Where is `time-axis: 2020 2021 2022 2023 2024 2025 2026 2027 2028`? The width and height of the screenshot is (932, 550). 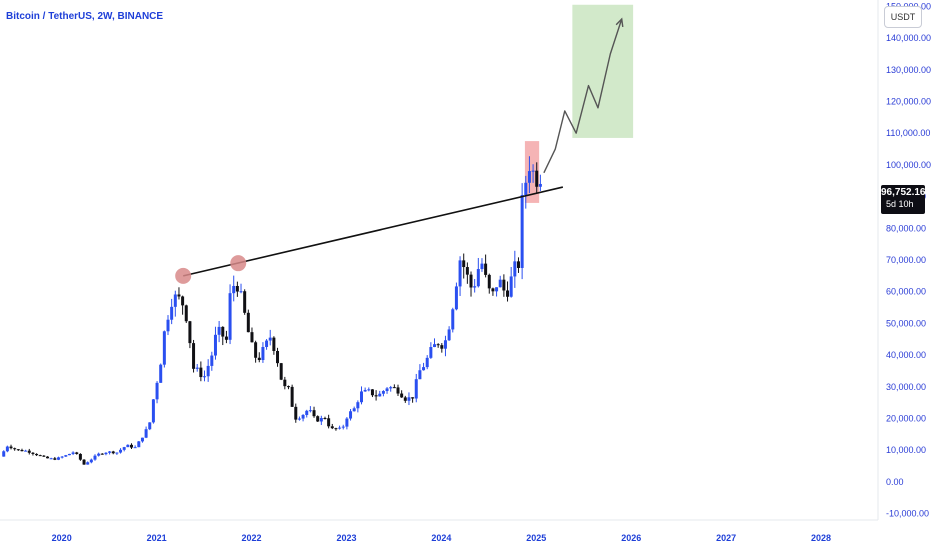
time-axis: 2020 2021 2022 2023 2024 2025 2026 2027 2028 is located at coordinates (441, 538).